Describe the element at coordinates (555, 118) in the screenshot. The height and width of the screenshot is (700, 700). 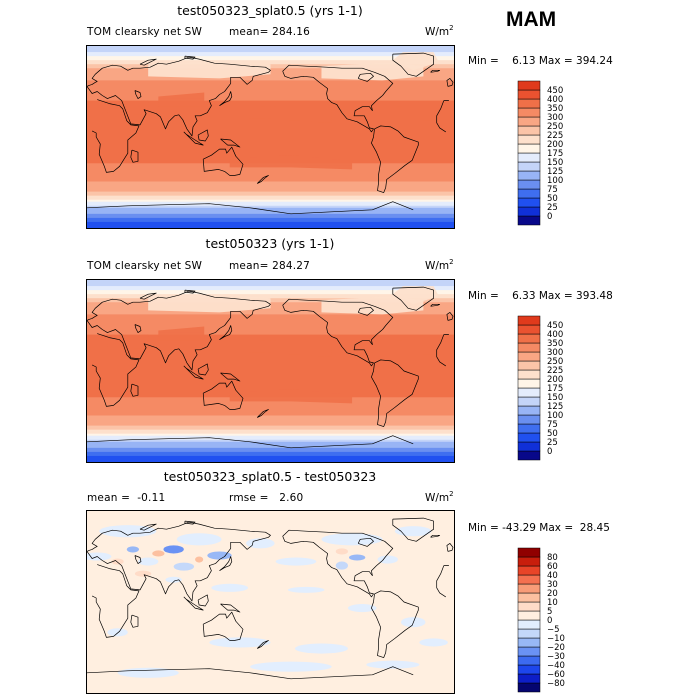
I see `panel1-colorbar-tick: 300` at that location.